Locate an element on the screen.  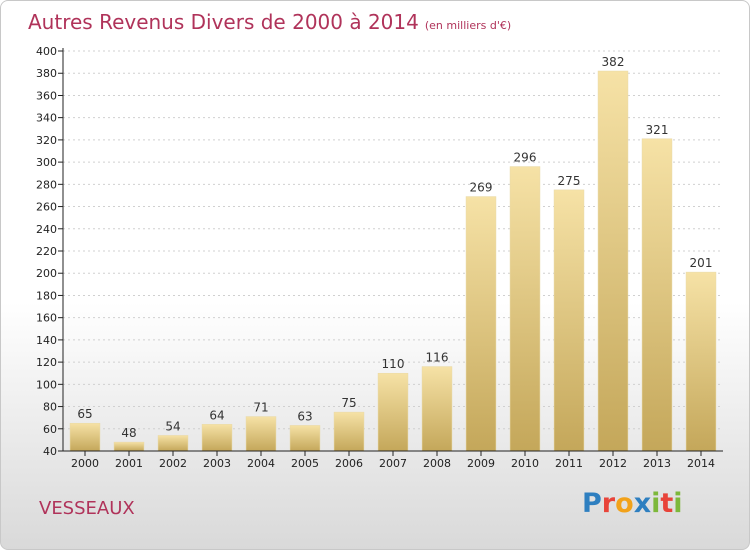
x-tick-label: 2014 is located at coordinates (701, 463).